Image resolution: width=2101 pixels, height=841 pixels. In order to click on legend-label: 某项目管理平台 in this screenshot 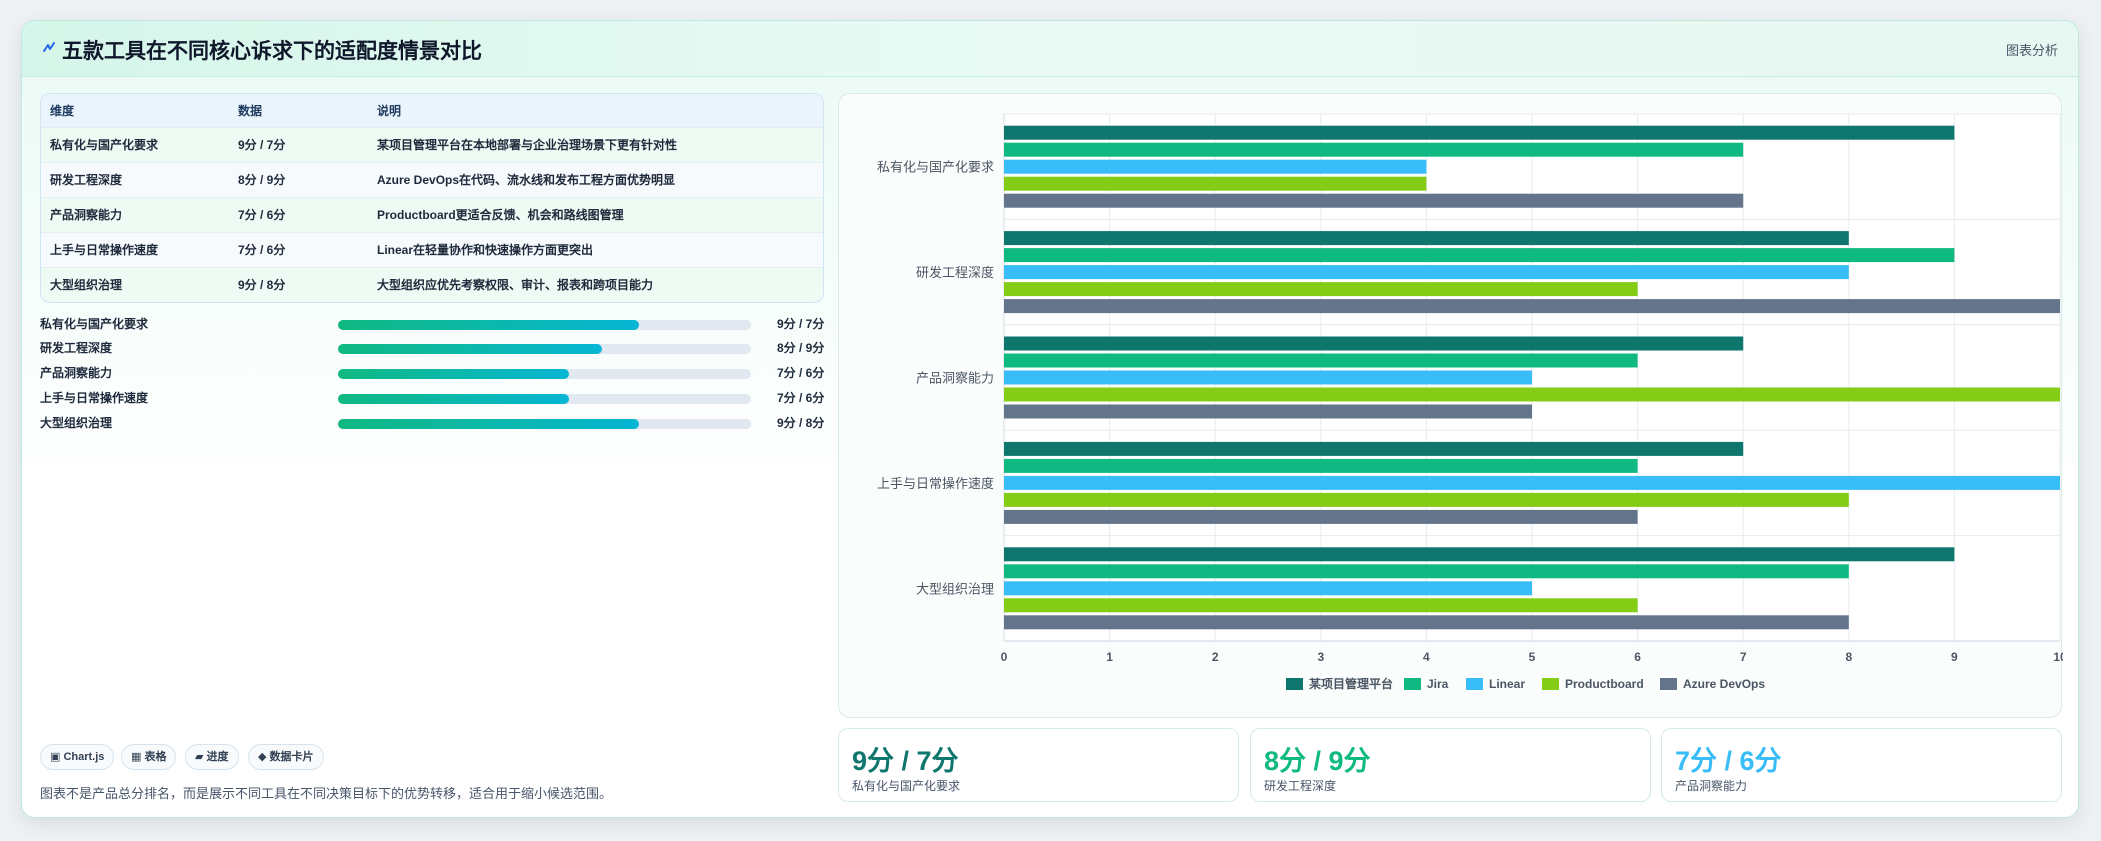, I will do `click(1351, 683)`.